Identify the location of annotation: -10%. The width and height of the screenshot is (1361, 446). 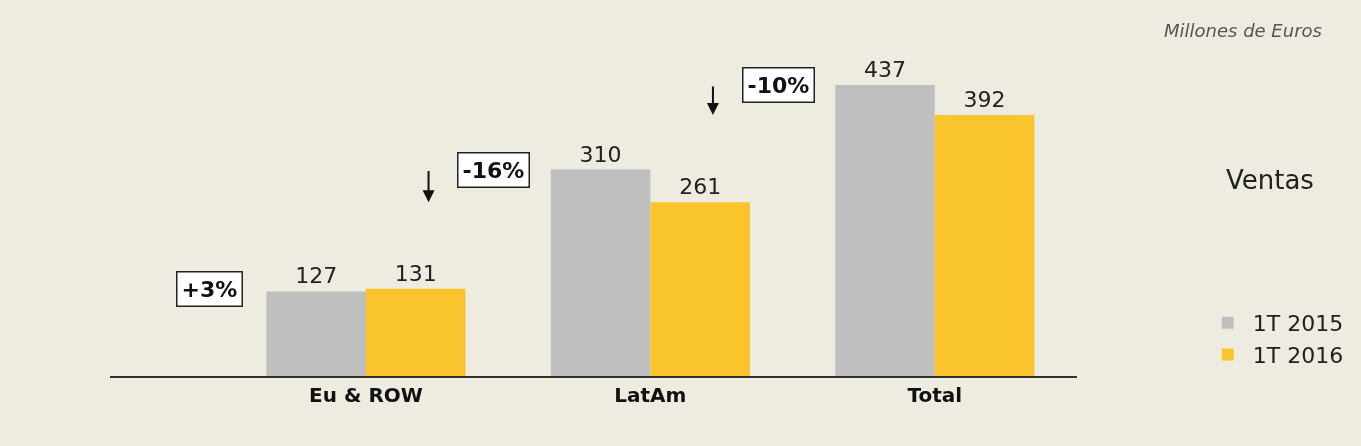
(778, 85).